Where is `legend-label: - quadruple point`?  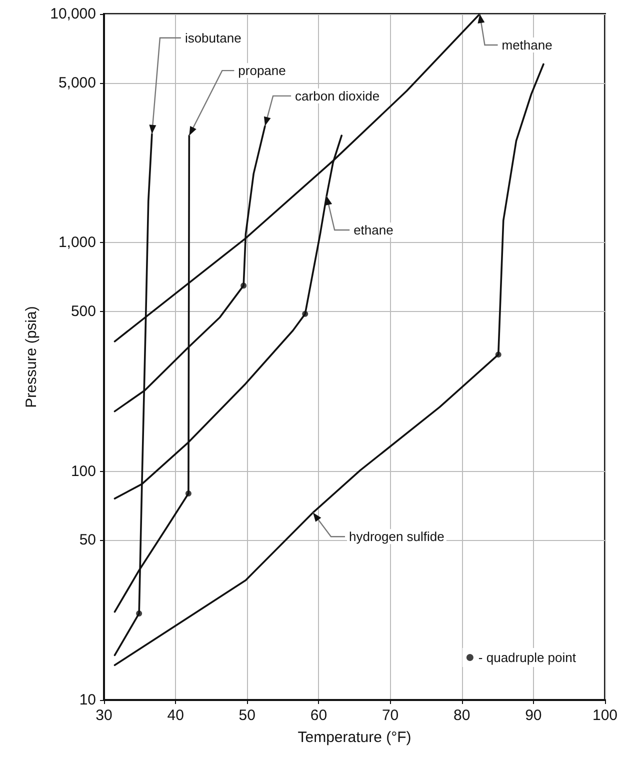
legend-label: - quadruple point is located at coordinates (527, 657).